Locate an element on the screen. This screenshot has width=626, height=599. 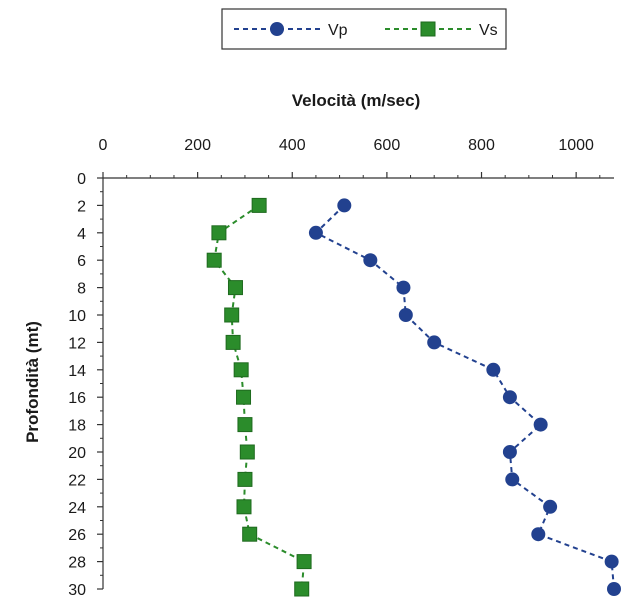
y-tick-label: 26 is located at coordinates (77, 535).